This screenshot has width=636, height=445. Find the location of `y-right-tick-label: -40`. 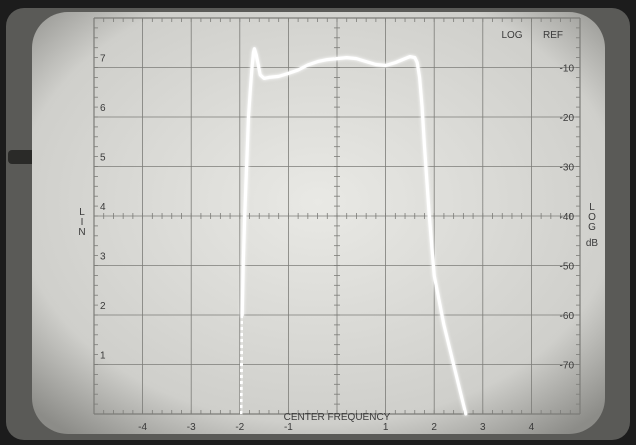

y-right-tick-label: -40 is located at coordinates (567, 217).